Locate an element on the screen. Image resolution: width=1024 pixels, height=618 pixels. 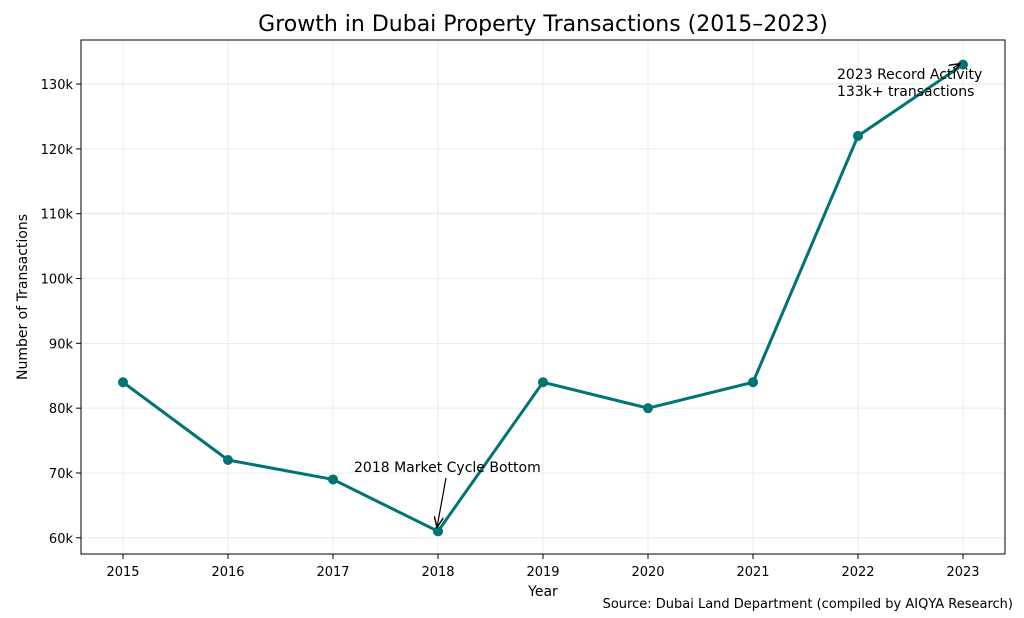
x-tick-label: 2015 is located at coordinates (122, 572).